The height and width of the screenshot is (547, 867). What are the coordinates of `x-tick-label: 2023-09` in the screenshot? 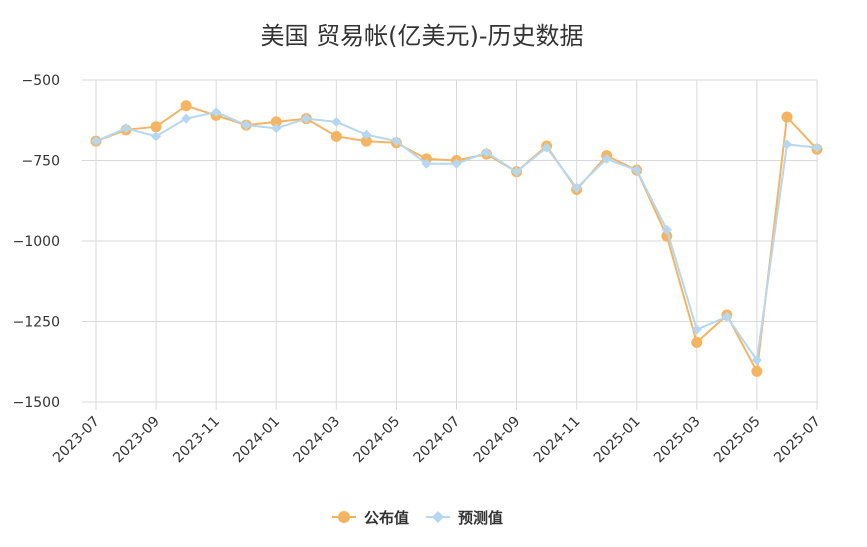 It's located at (136, 440).